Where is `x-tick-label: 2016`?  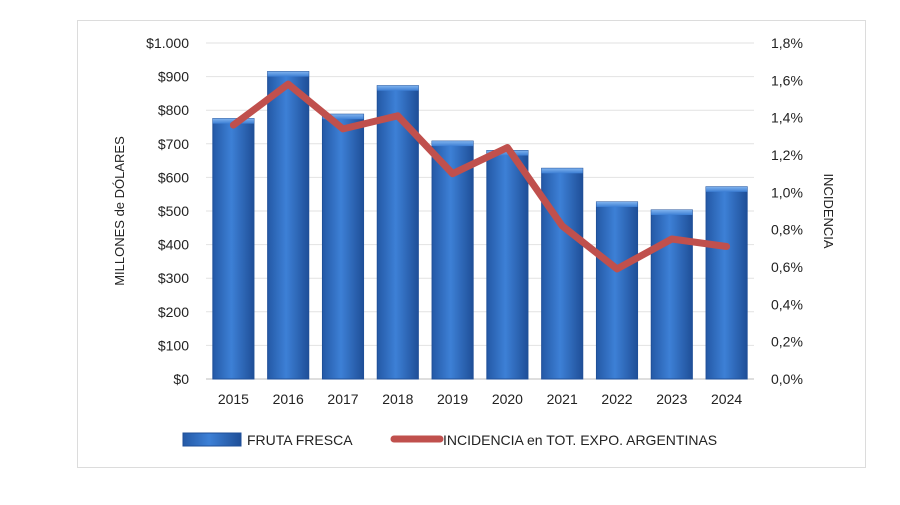
x-tick-label: 2016 is located at coordinates (288, 399).